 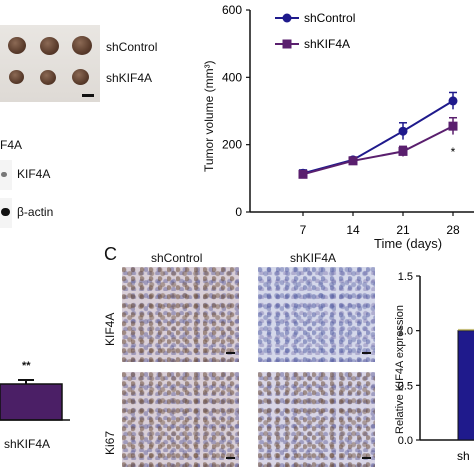 I want to click on legend-label: shControl, so click(x=329, y=18).